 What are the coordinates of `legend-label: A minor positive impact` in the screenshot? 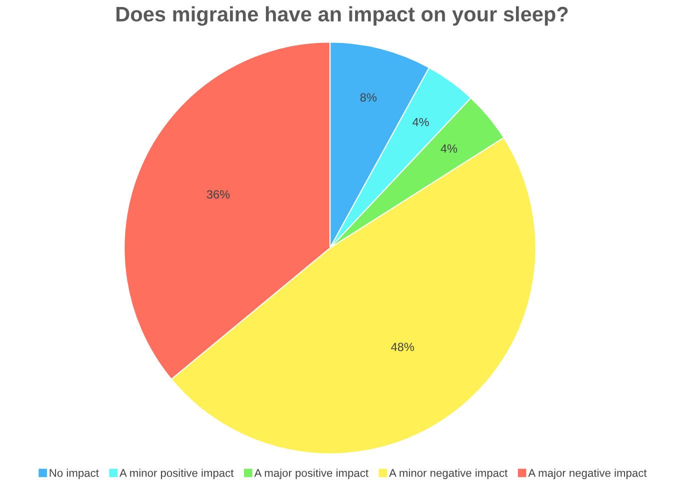 It's located at (177, 474).